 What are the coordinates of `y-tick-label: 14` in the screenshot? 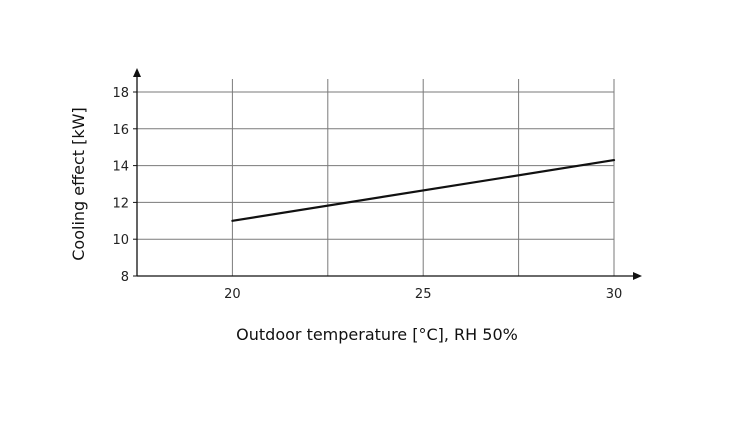 It's located at (120, 167).